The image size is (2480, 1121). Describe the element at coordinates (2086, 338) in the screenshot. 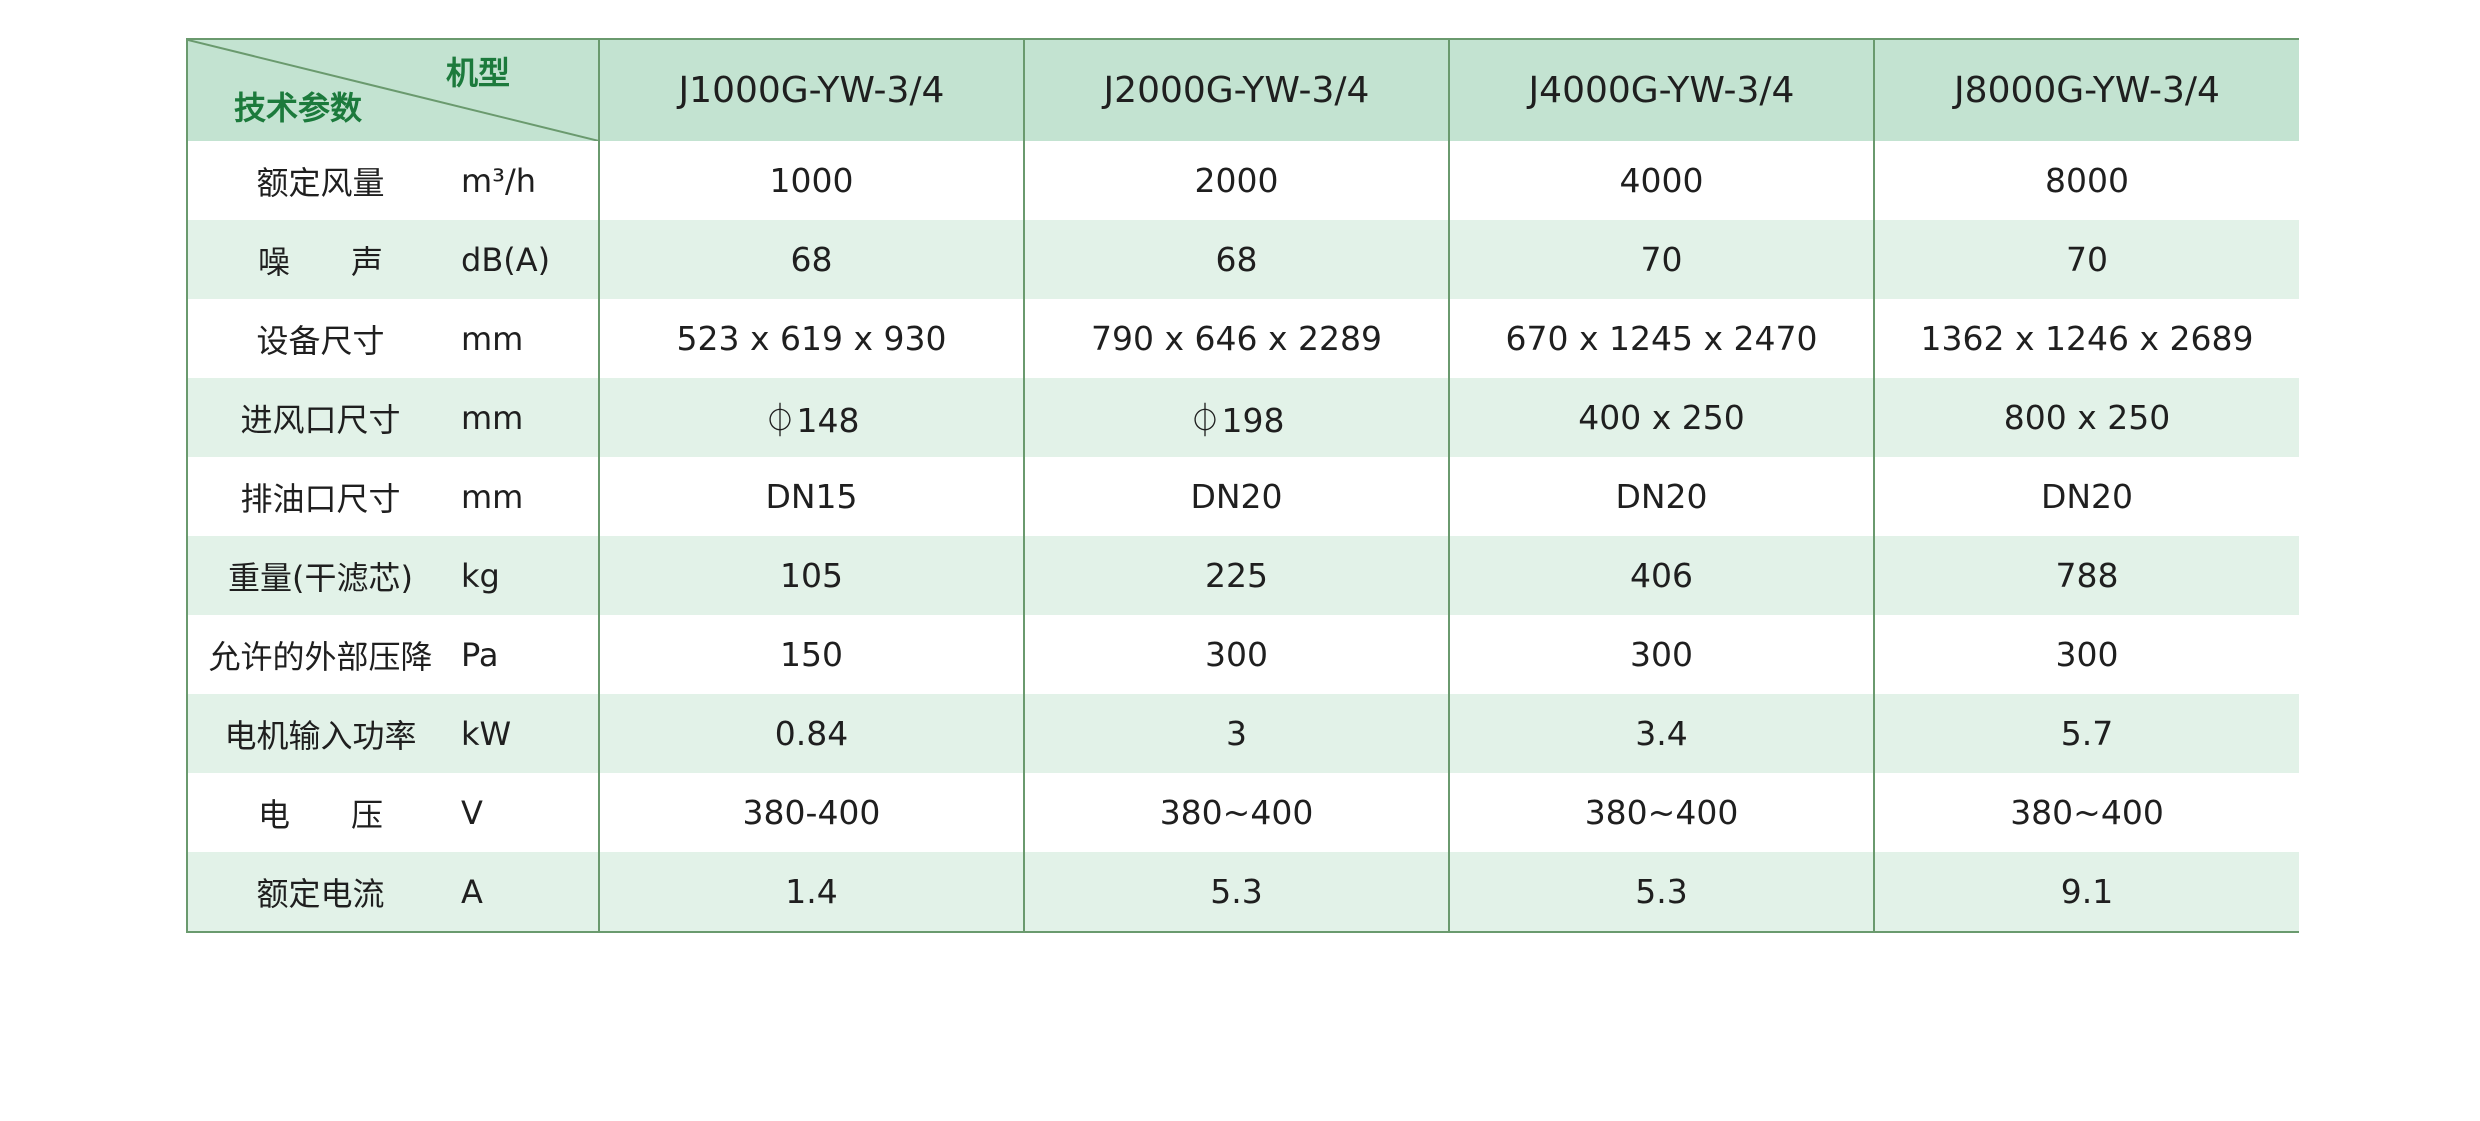

I see `value-cell: 1362 x 1246 x 2689` at that location.